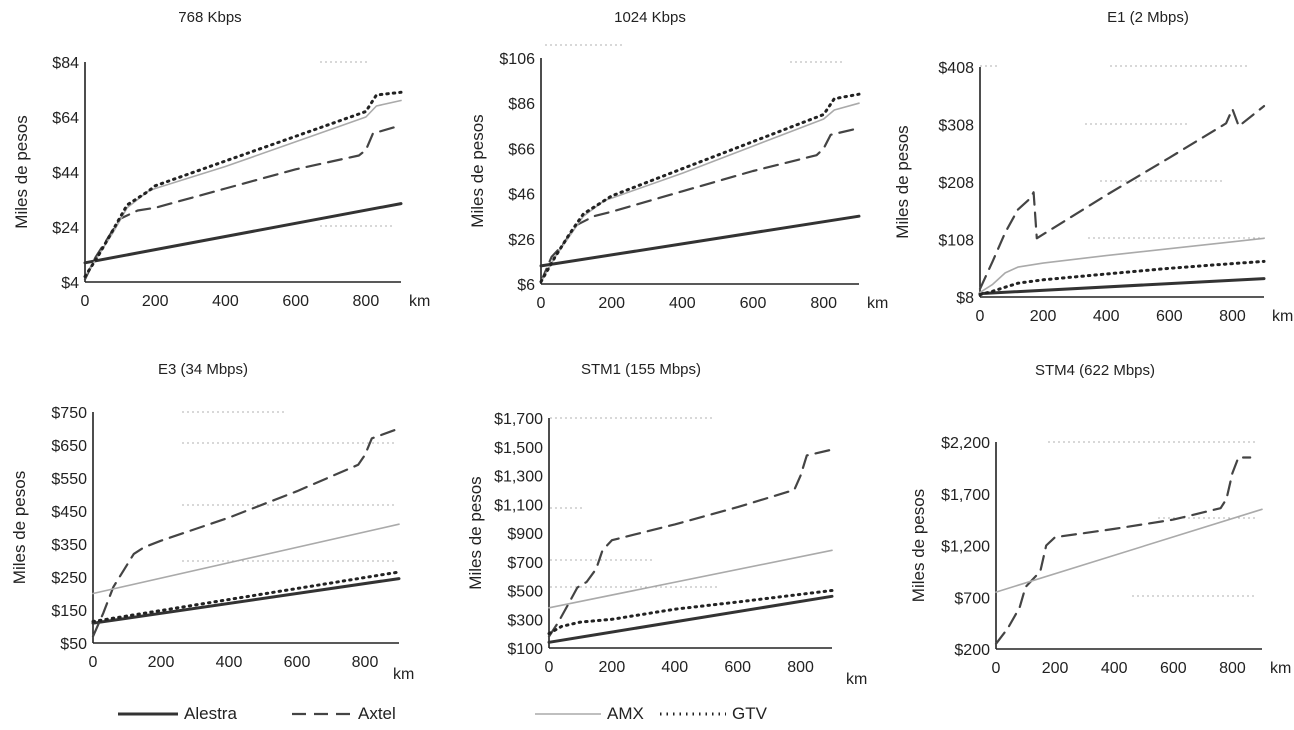  Describe the element at coordinates (526, 285) in the screenshot. I see `y-tick-label: $6` at that location.